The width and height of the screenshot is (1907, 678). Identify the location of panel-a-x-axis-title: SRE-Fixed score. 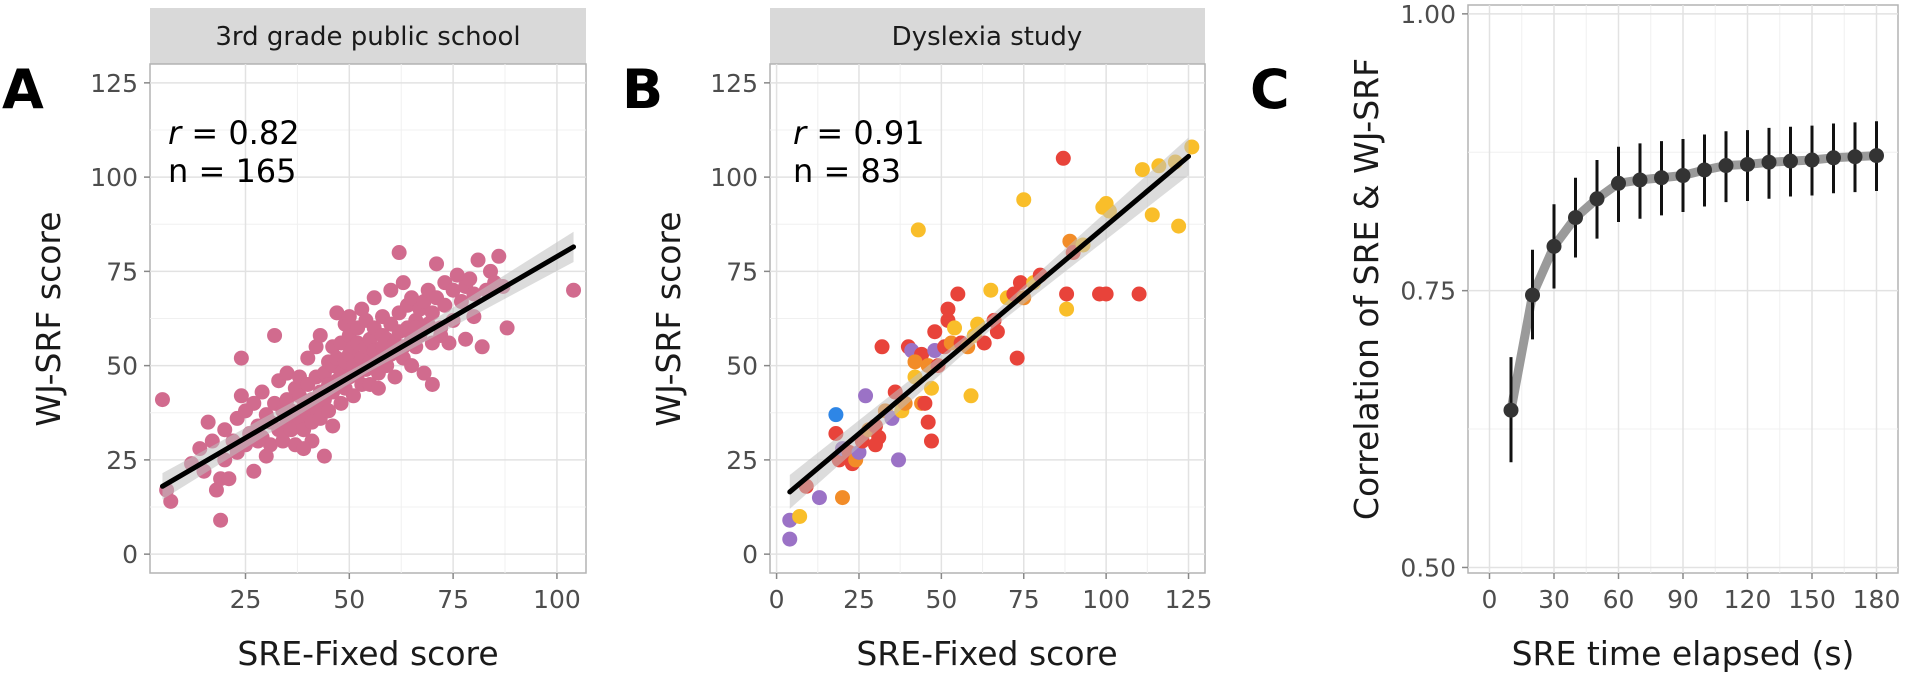
(367, 653).